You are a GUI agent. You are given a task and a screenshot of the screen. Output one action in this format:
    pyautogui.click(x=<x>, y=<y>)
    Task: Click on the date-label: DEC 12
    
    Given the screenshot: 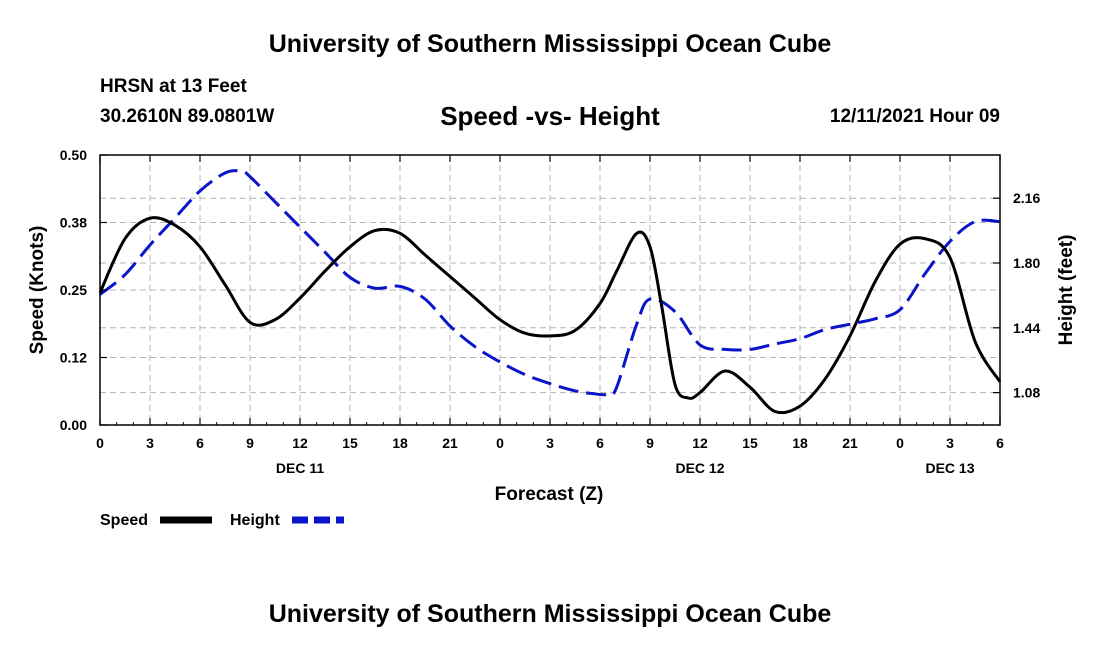 What is the action you would take?
    pyautogui.click(x=699, y=468)
    